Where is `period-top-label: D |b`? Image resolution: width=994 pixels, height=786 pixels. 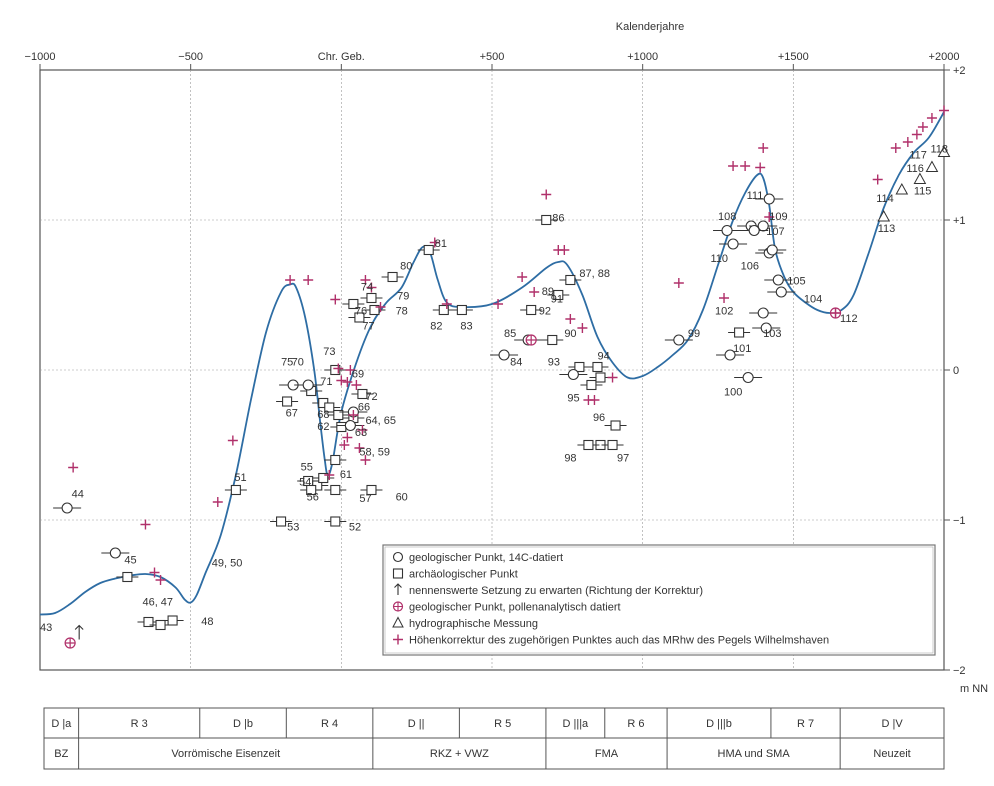 period-top-label: D |b is located at coordinates (243, 724).